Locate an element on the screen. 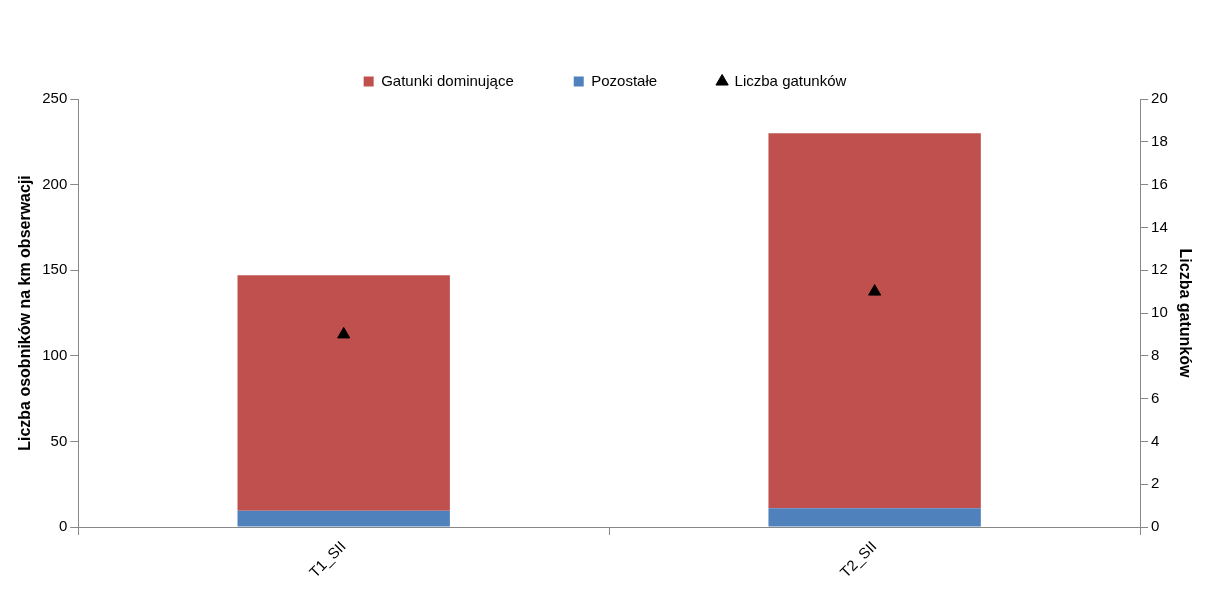 The height and width of the screenshot is (597, 1212). y-tick-label: 50 is located at coordinates (59, 440).